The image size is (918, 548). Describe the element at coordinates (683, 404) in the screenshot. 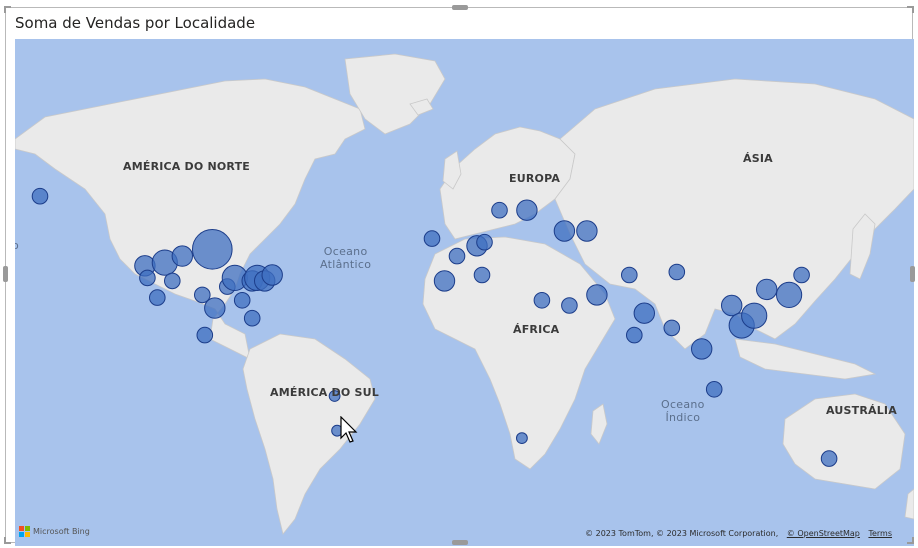

I see `indian-line1: Oceano` at that location.